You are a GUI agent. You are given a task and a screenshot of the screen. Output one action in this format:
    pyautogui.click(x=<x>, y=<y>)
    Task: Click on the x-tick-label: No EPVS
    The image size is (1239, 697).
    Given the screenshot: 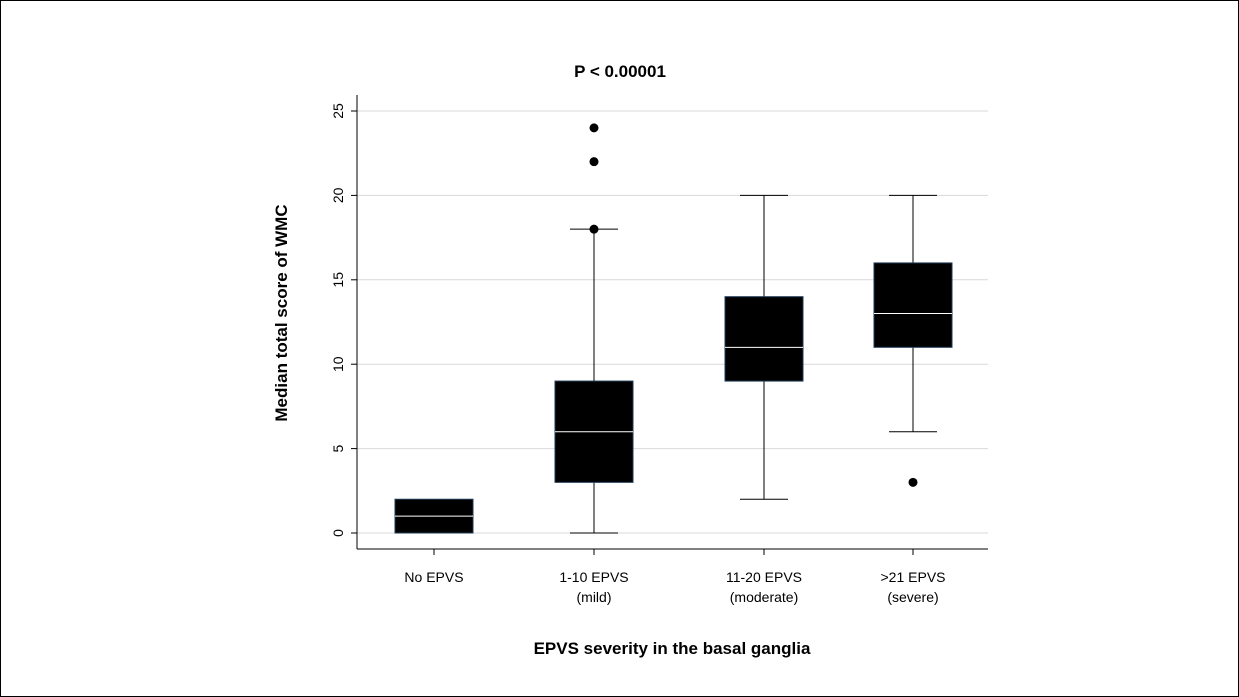 What is the action you would take?
    pyautogui.click(x=433, y=577)
    